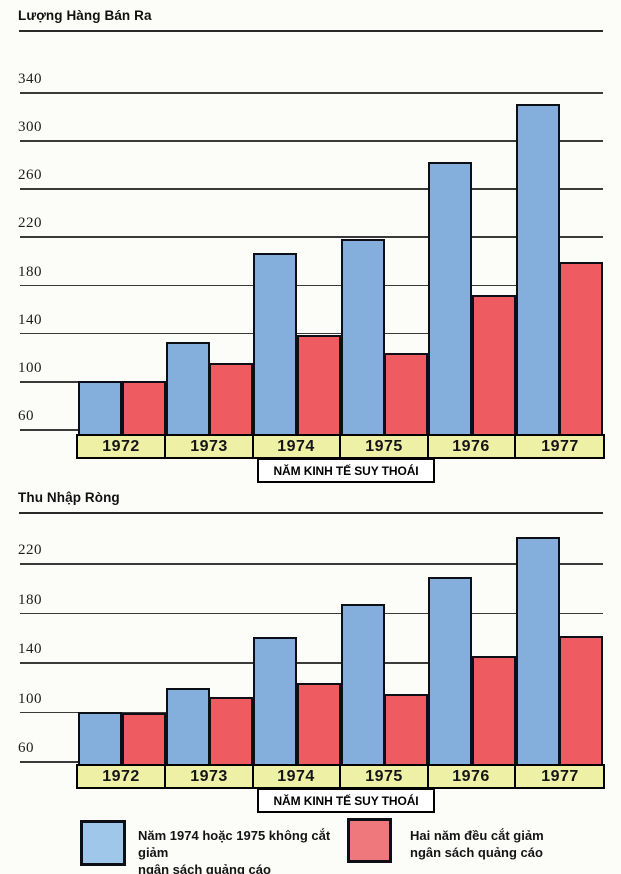  What do you see at coordinates (69, 497) in the screenshot?
I see `chart-title-net-income: Thu Nhập Ròng` at bounding box center [69, 497].